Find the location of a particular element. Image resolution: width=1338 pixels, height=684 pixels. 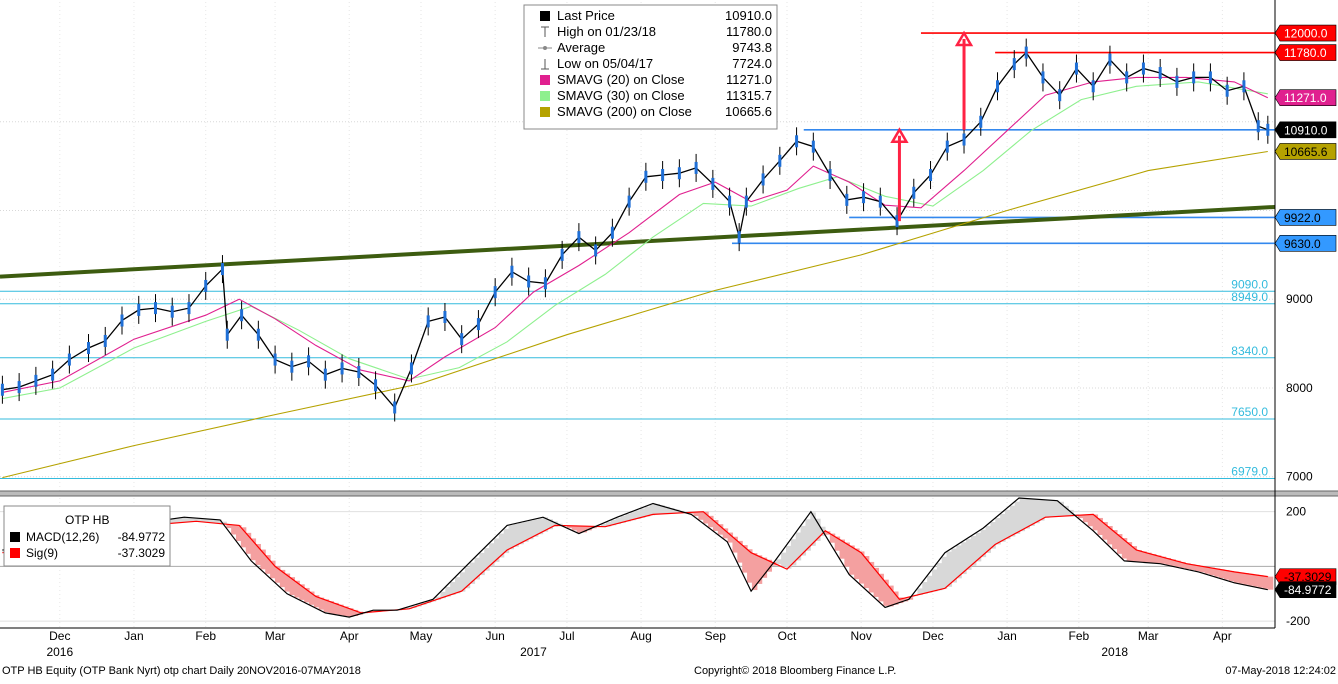

legend-label: Average is located at coordinates (581, 47).